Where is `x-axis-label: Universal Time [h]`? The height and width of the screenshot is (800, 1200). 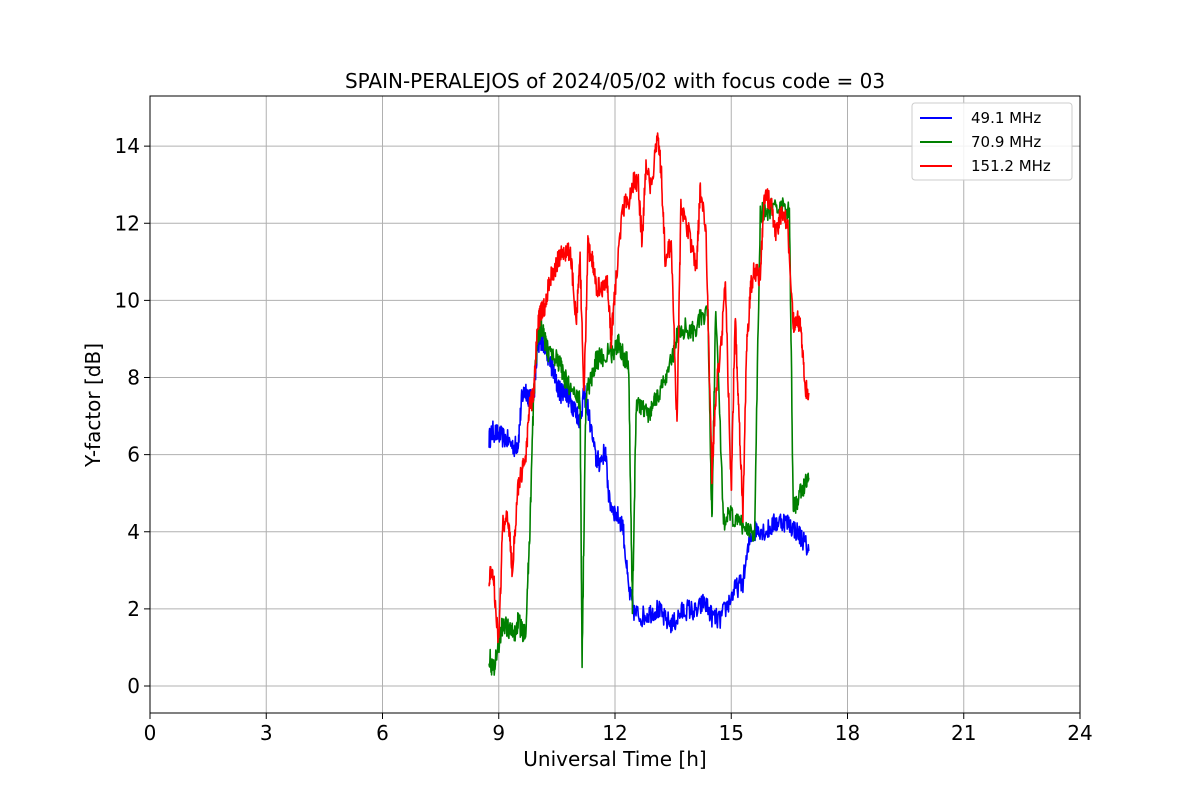
x-axis-label: Universal Time [h] is located at coordinates (614, 759).